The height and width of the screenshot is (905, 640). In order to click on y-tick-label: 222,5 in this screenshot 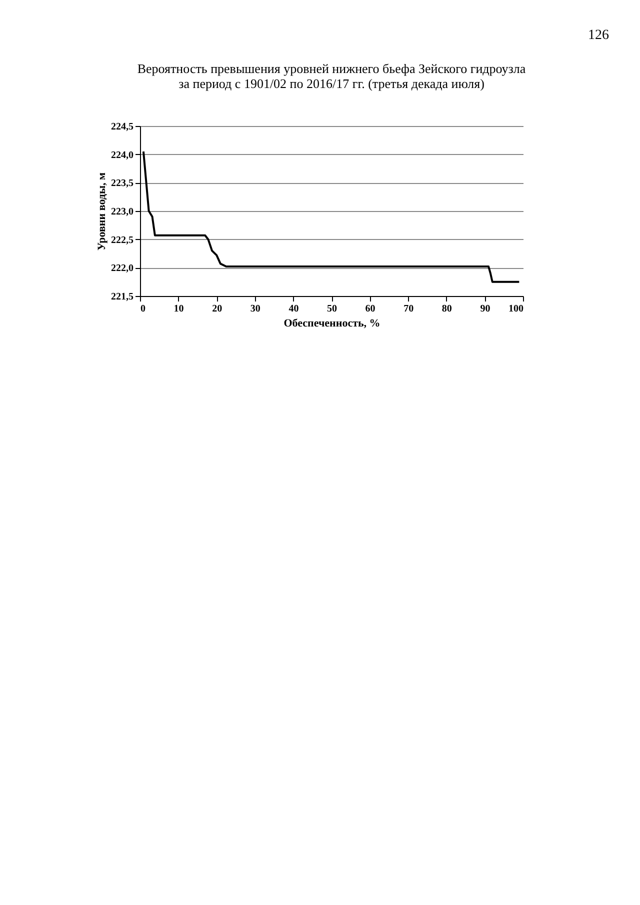, I will do `click(122, 240)`.